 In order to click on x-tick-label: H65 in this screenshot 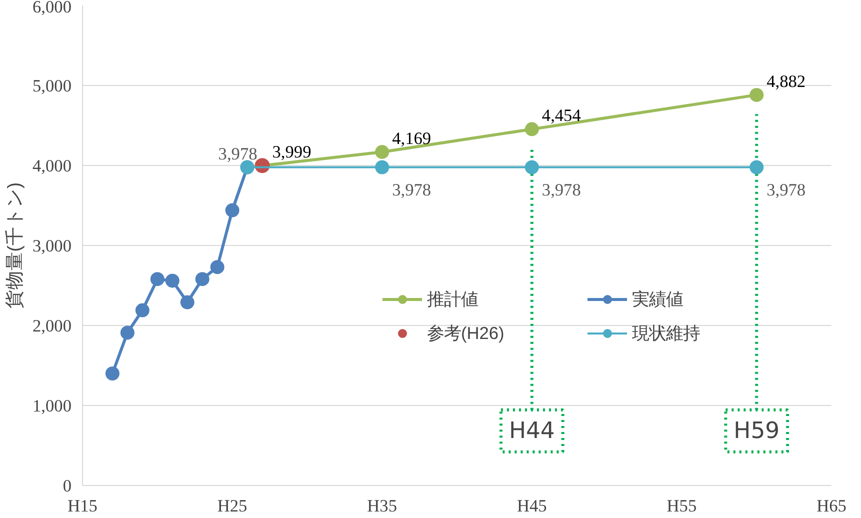, I will do `click(831, 506)`.